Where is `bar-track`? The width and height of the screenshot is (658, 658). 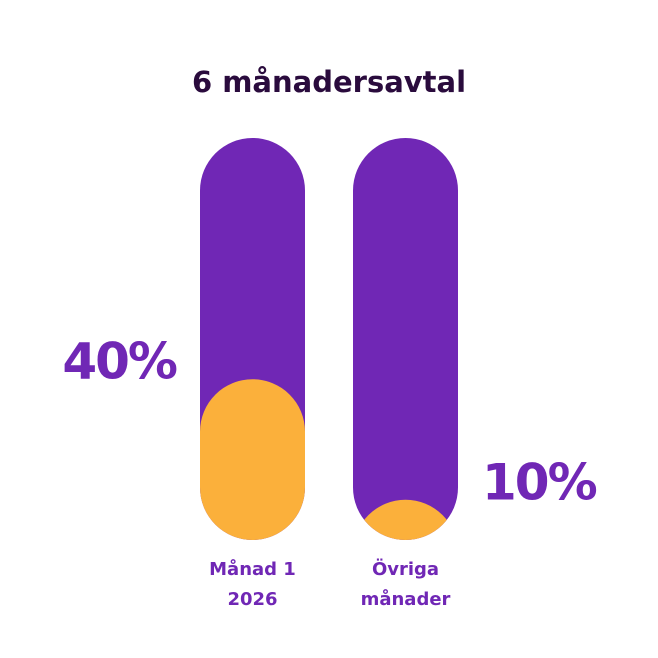 bar-track is located at coordinates (405, 339).